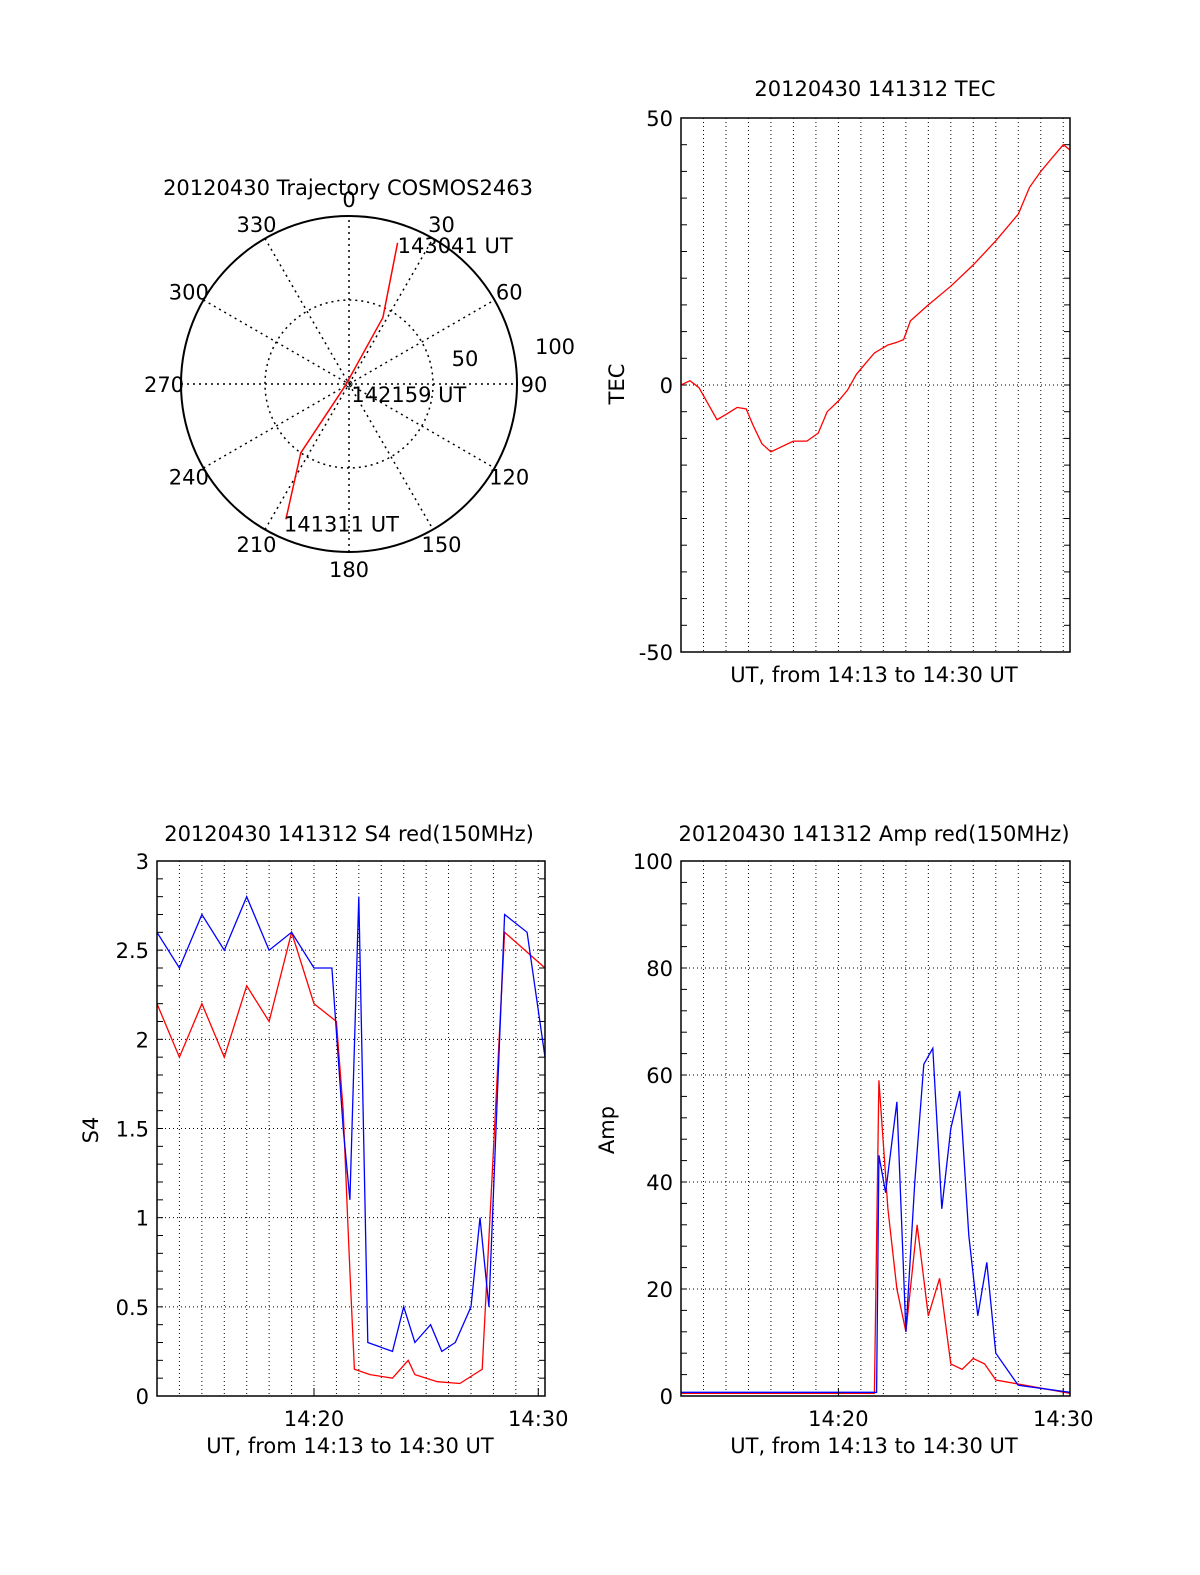 The height and width of the screenshot is (1575, 1200). What do you see at coordinates (659, 119) in the screenshot?
I see `y-tick-label: 50` at bounding box center [659, 119].